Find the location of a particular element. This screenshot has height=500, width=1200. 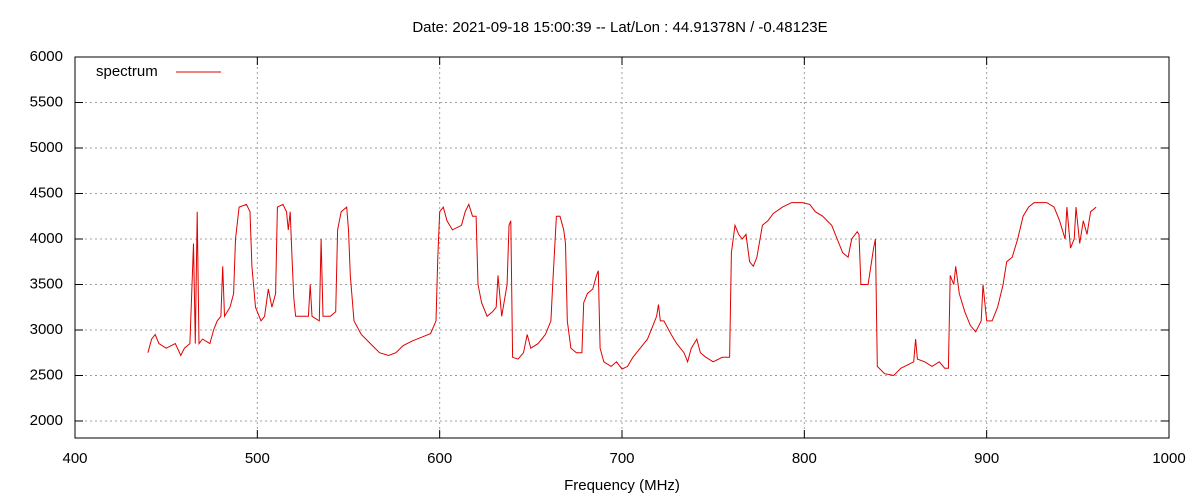

legend-label: spectrum is located at coordinates (127, 71).